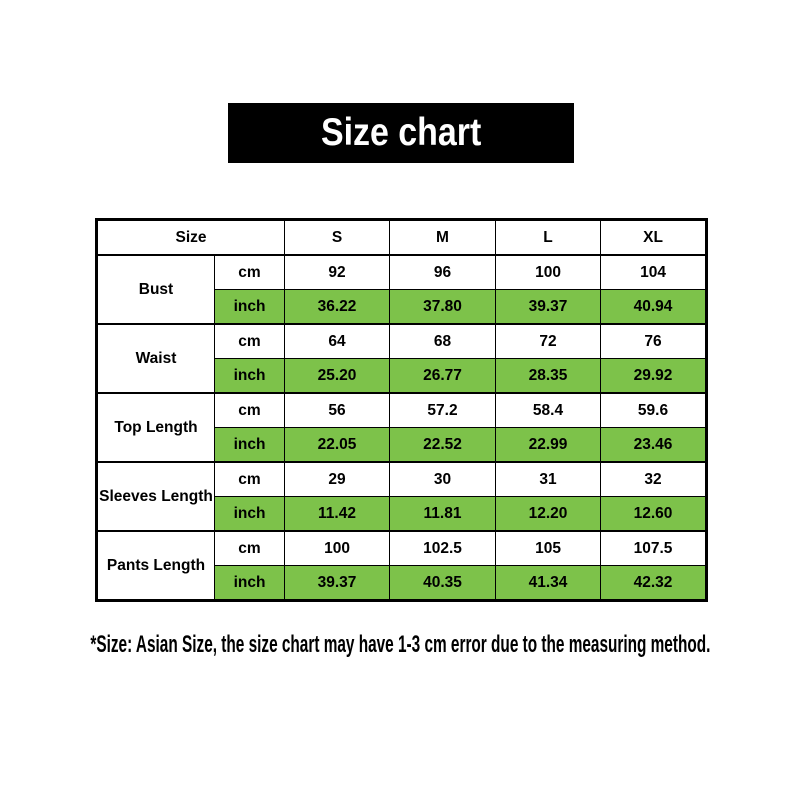  I want to click on value-cell: 12.20, so click(548, 514).